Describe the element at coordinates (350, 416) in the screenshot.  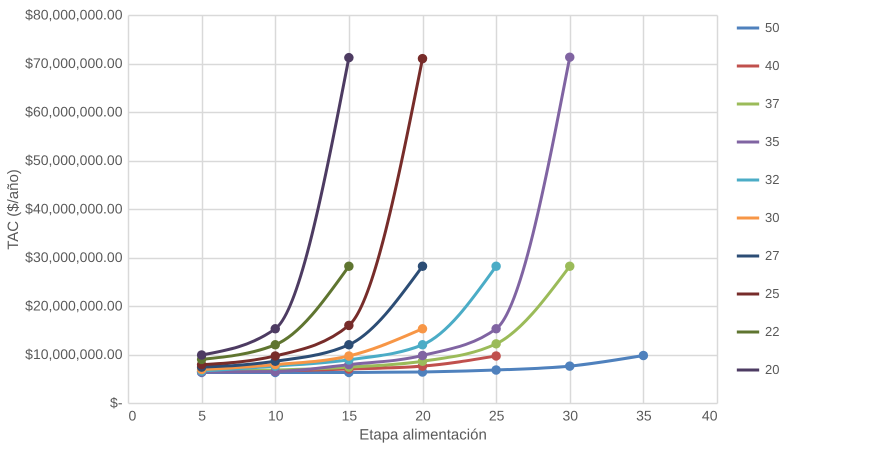
I see `x-tick-label: 15` at that location.